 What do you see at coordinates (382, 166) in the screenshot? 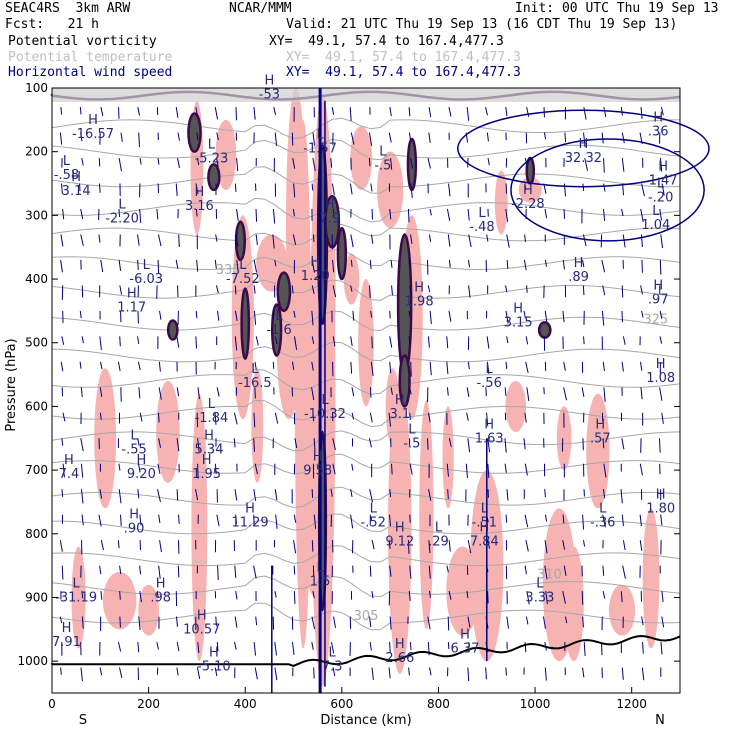
I see `extremum-value-label: -.5` at bounding box center [382, 166].